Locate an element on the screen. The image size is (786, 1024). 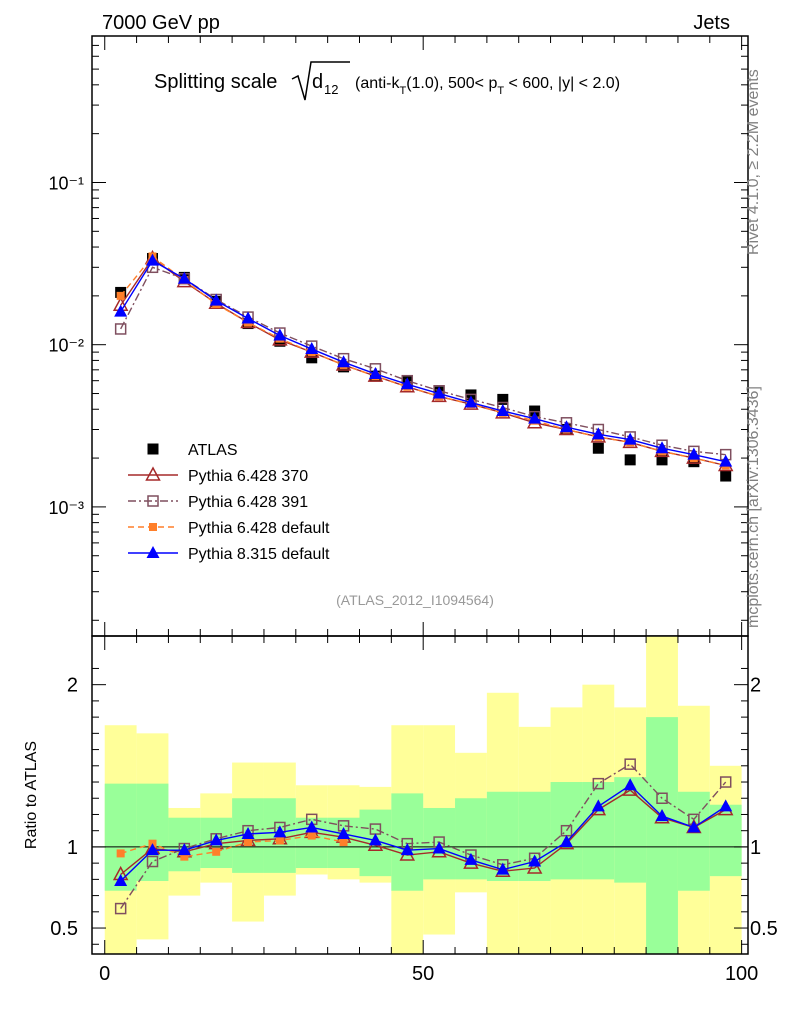
x-tick-label: 50 is located at coordinates (423, 974).